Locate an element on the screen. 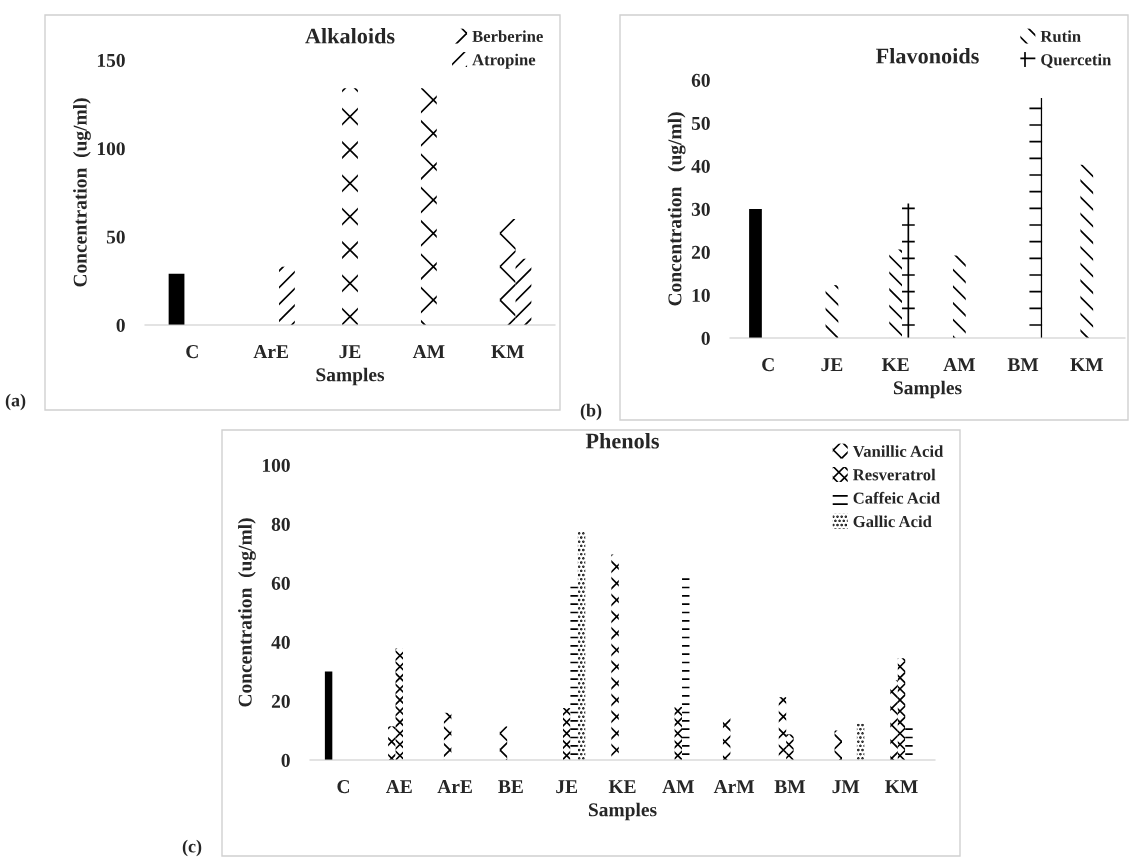 The width and height of the screenshot is (1131, 861). legend-label: Gallic Acid is located at coordinates (892, 521).